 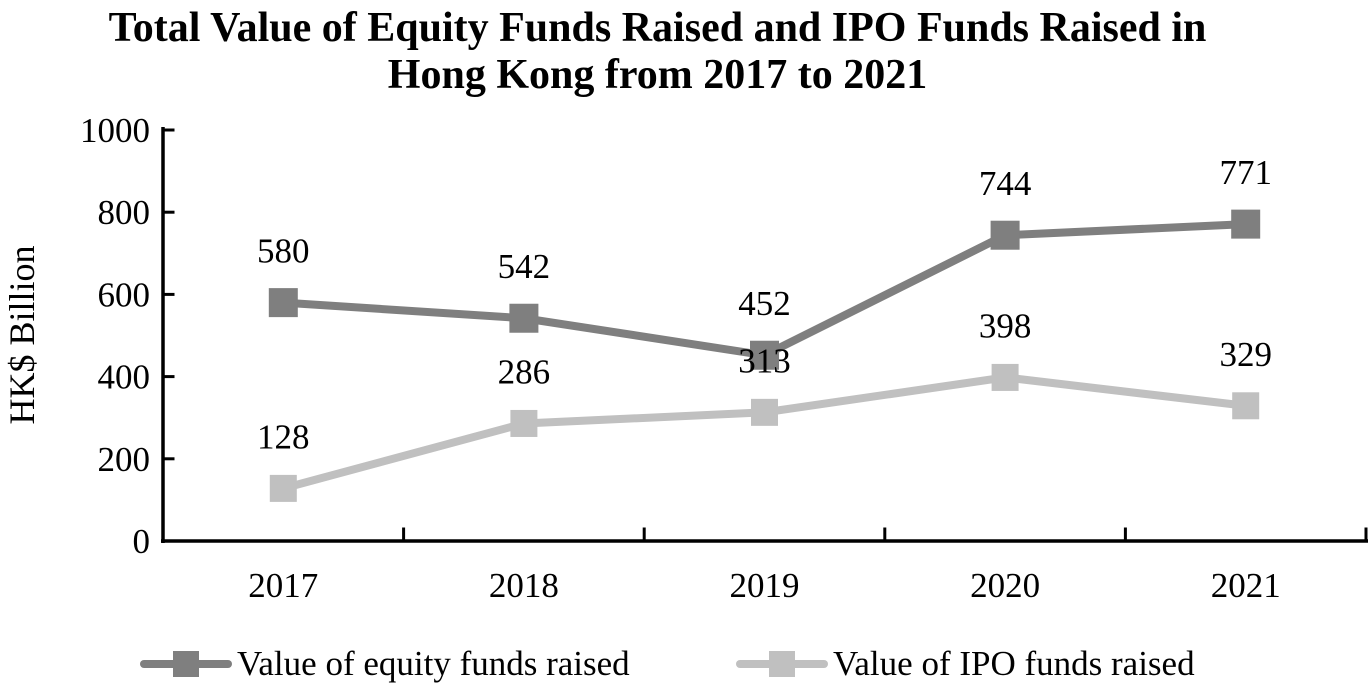 What do you see at coordinates (524, 585) in the screenshot?
I see `x-tick-label: 2018` at bounding box center [524, 585].